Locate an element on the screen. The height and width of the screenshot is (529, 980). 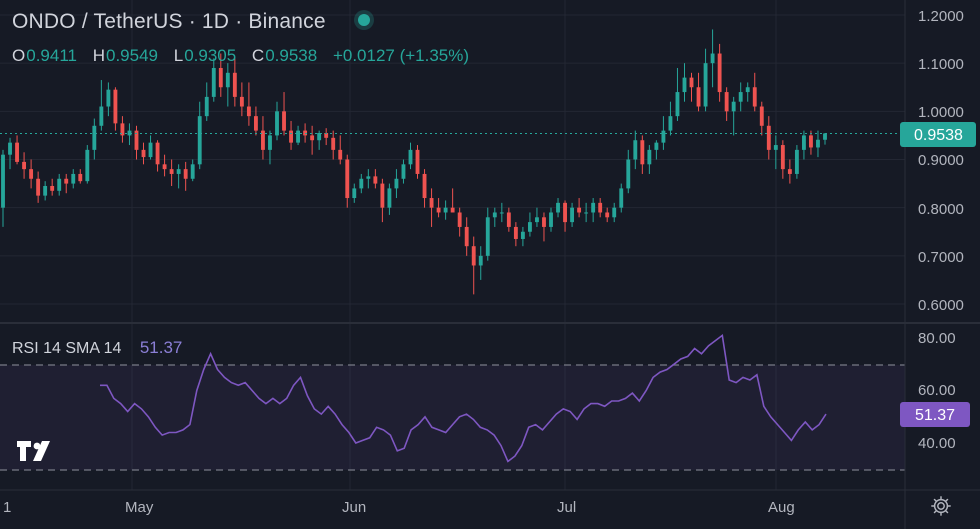
rsi-axis: 80.00 60.00 40.00 51.37 is located at coordinates (935, 391).